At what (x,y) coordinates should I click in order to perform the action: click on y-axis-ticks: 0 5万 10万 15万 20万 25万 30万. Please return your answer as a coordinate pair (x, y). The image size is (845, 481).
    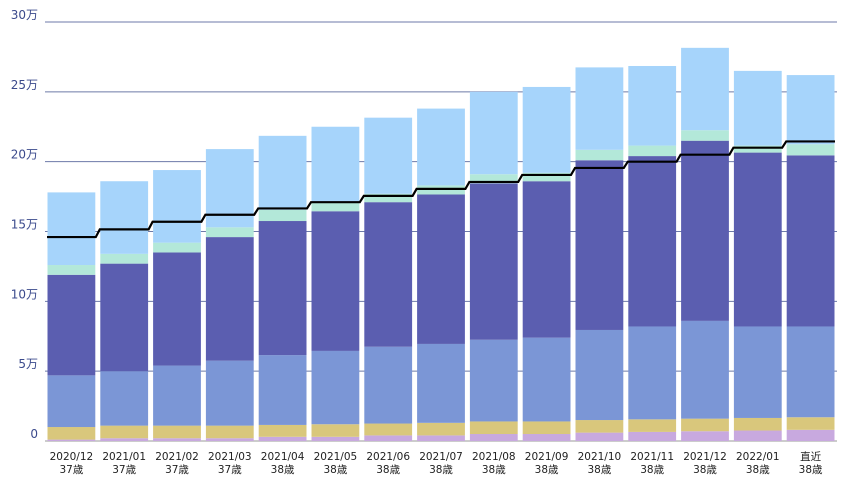
    Looking at the image, I should click on (24, 224).